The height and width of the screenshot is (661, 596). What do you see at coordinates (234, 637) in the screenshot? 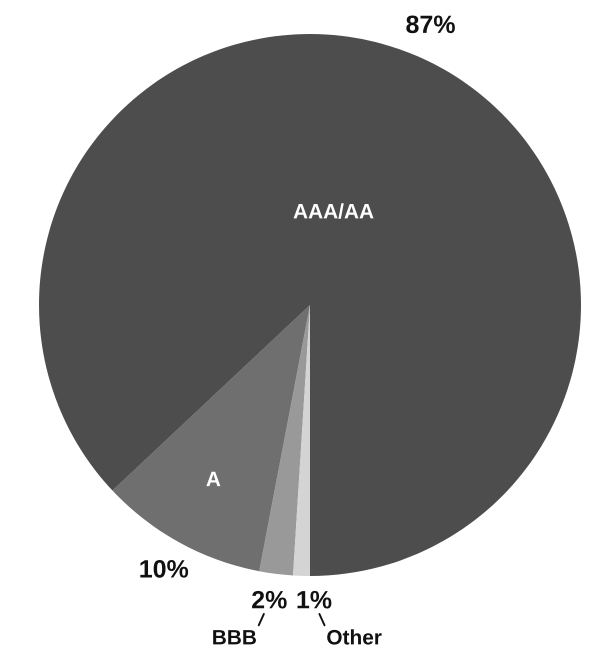
I see `slice-label: BBB` at bounding box center [234, 637].